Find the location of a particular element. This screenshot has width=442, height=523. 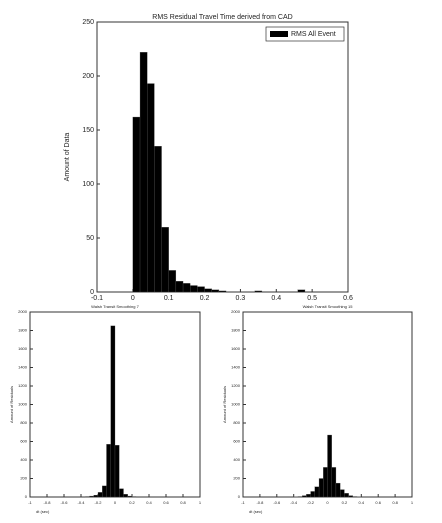

chart-title: Walsh Transit Smoothing 7 is located at coordinates (115, 306).